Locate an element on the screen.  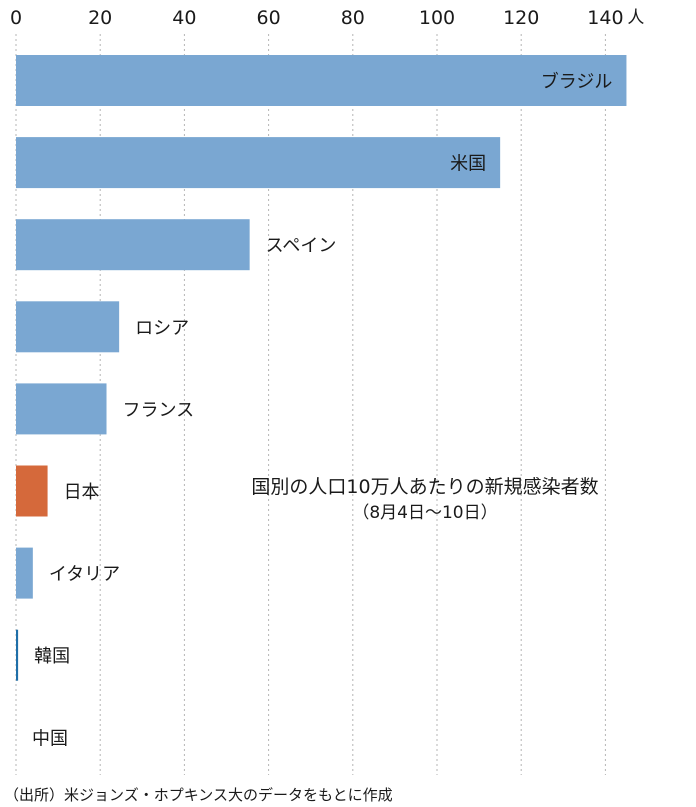
x-tick-label: 100 is located at coordinates (437, 18).